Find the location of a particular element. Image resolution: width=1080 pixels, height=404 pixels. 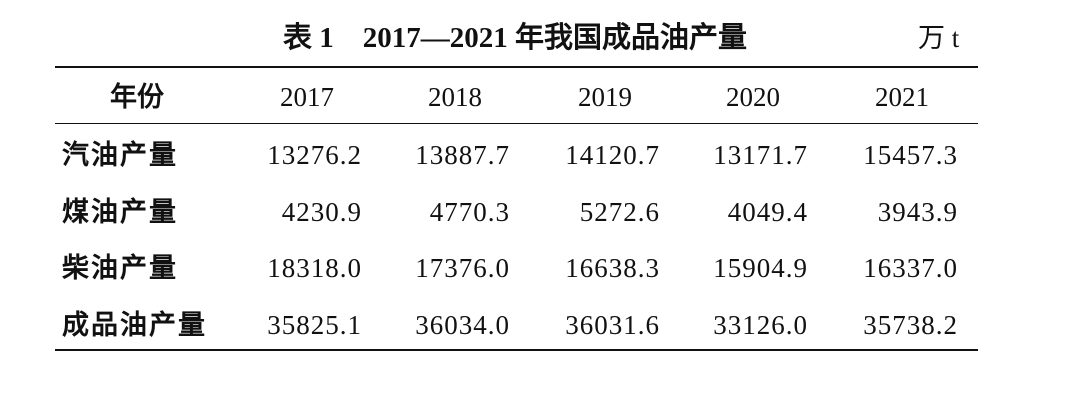

row-label: 成品油产量 is located at coordinates (134, 325).